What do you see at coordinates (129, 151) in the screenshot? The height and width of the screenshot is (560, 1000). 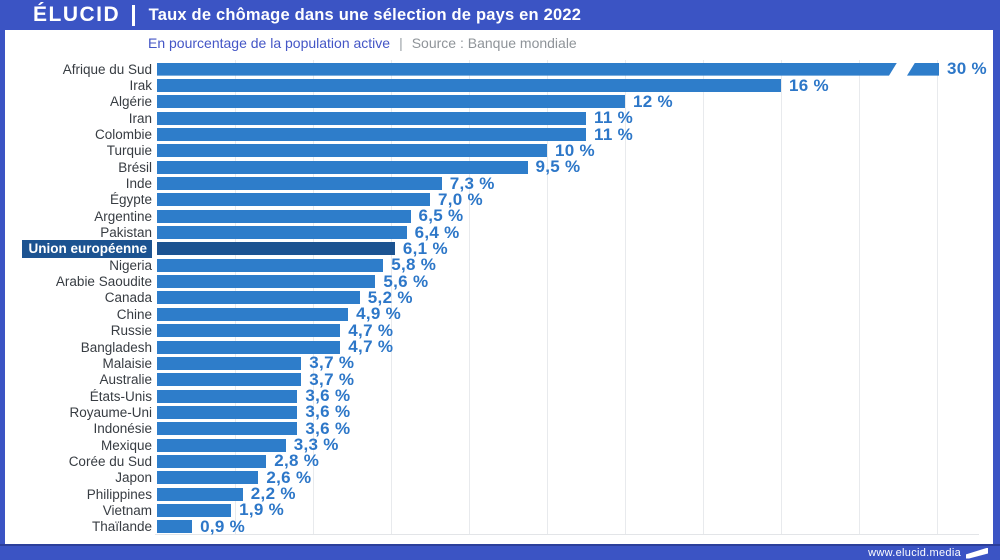 I see `country-label: Turquie` at bounding box center [129, 151].